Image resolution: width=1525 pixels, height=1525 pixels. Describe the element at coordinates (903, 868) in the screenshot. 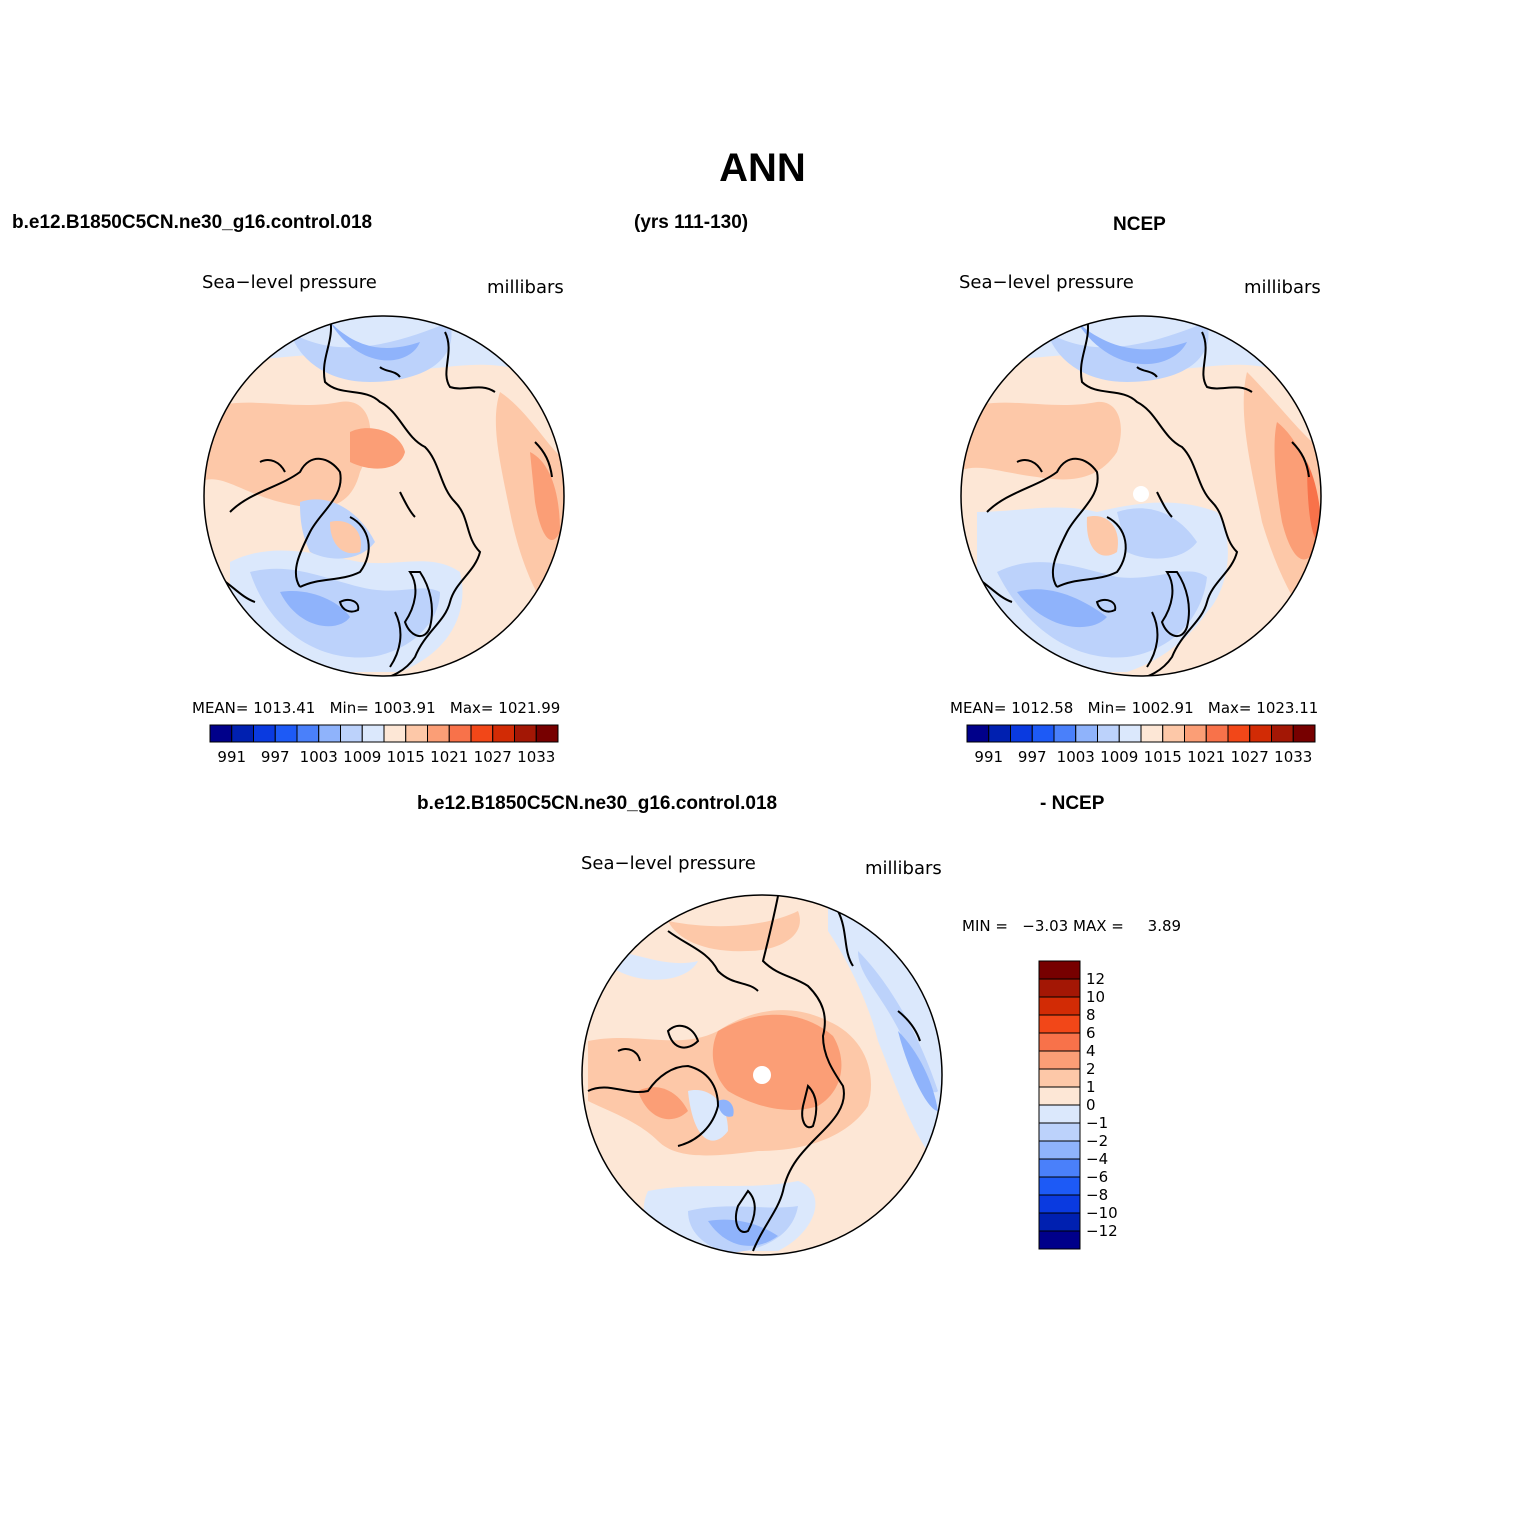

I see `diff-units-label: millibars` at that location.